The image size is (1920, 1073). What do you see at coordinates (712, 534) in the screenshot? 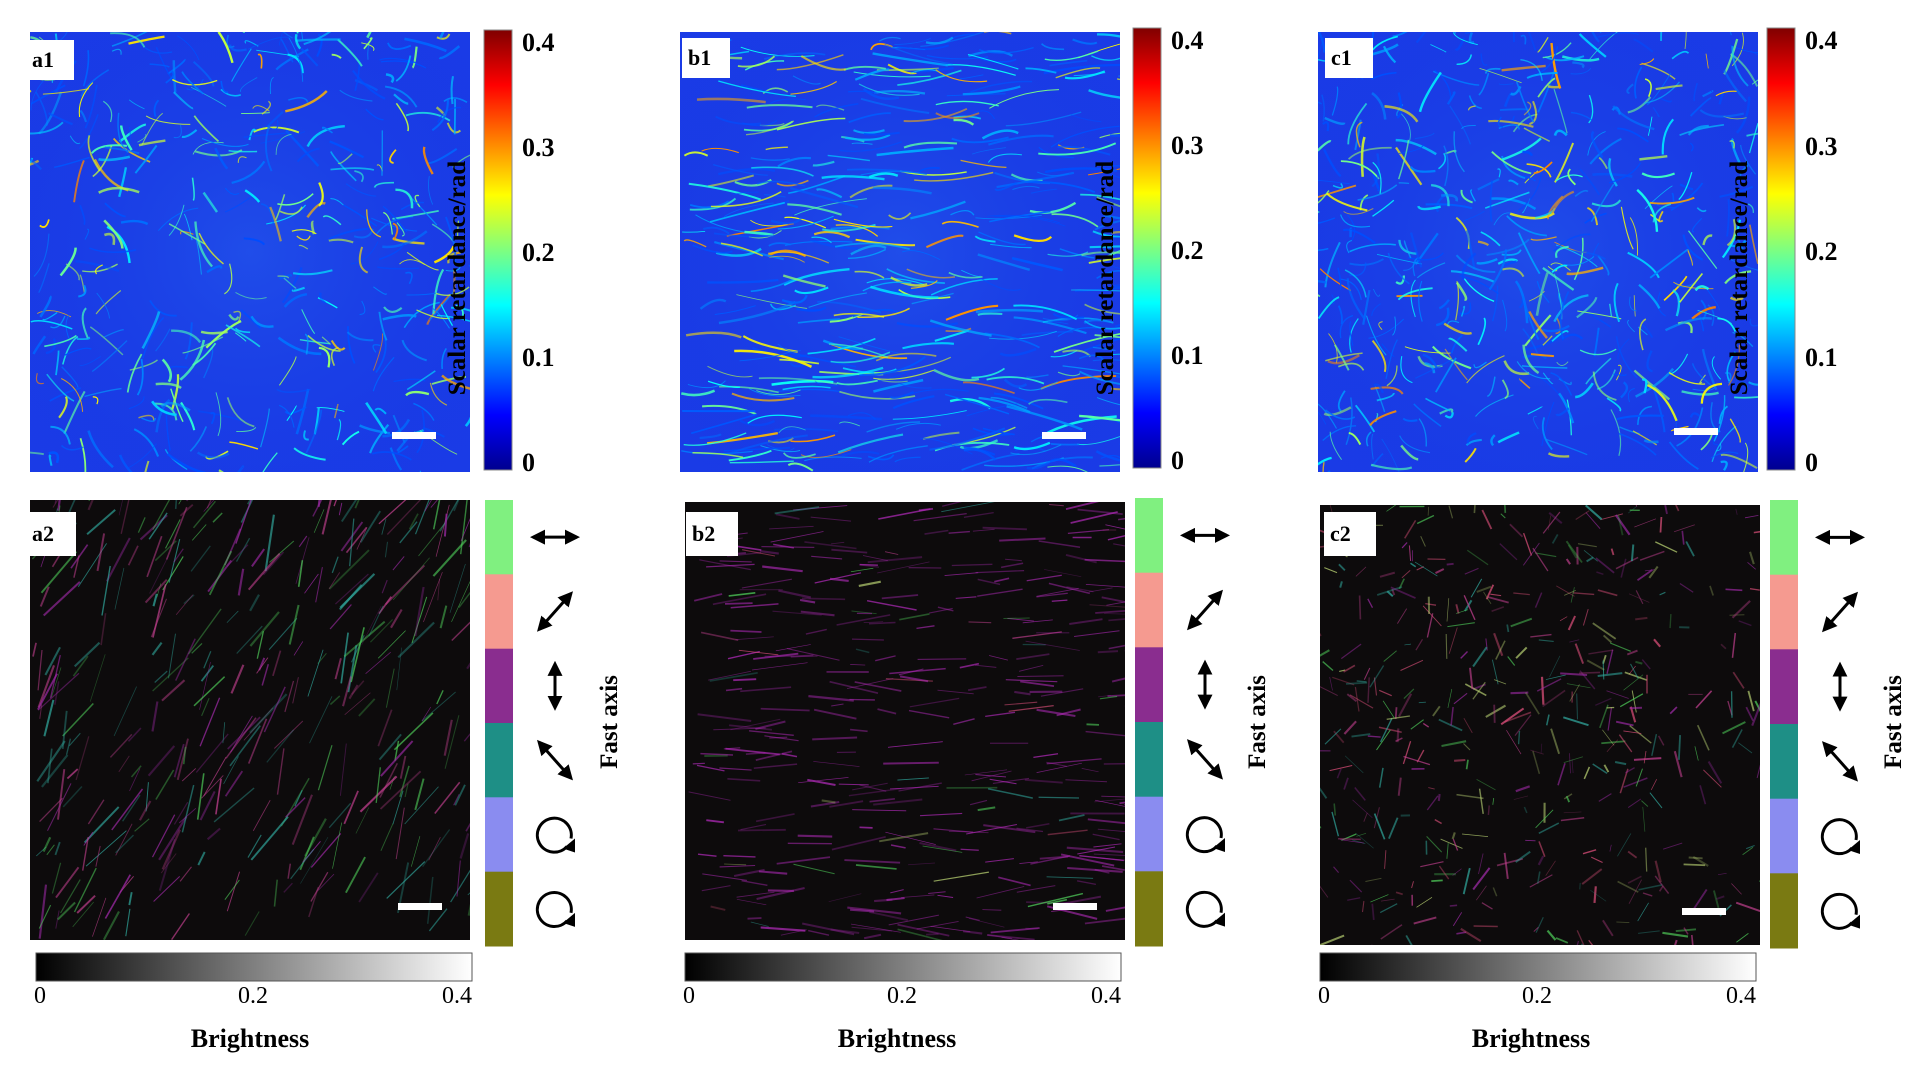
I see `panel-label-b2: b2` at bounding box center [712, 534].